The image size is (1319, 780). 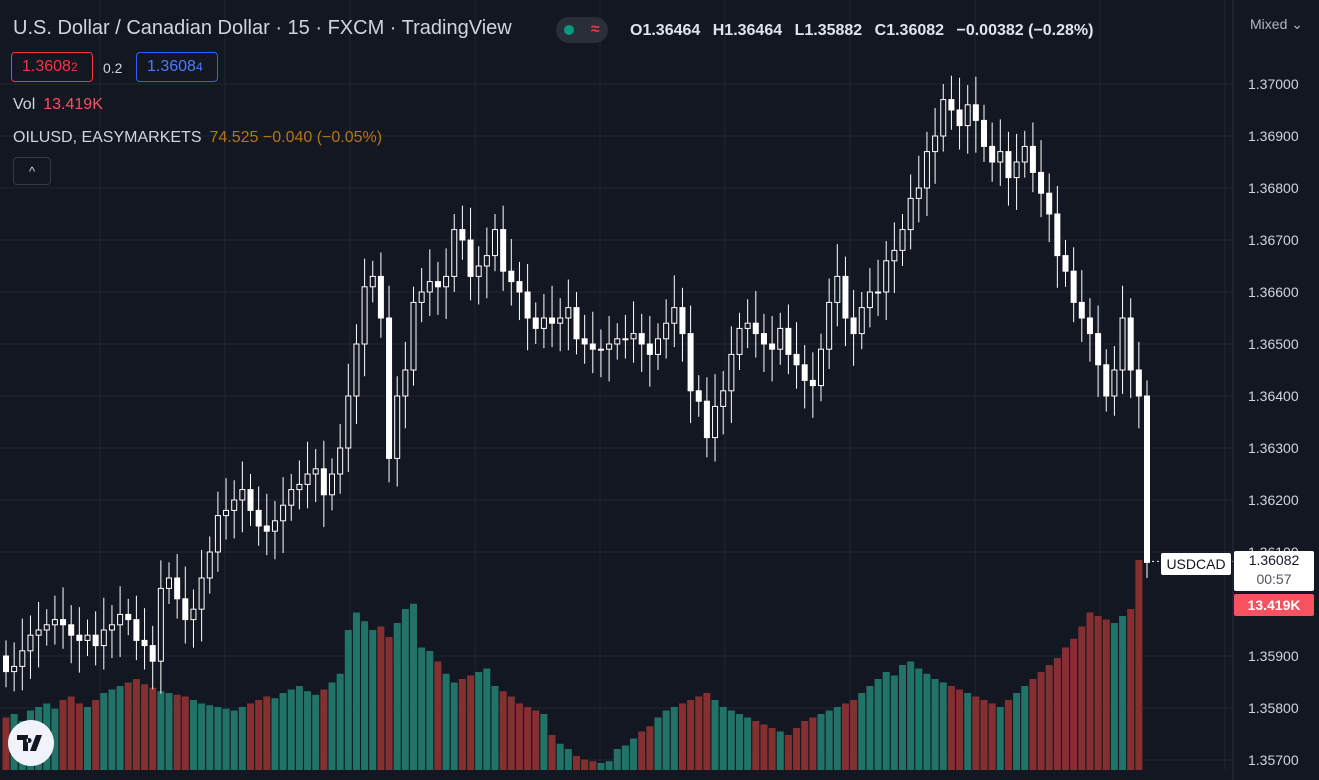 I want to click on price-tick-label: 1.36400, so click(x=1273, y=396).